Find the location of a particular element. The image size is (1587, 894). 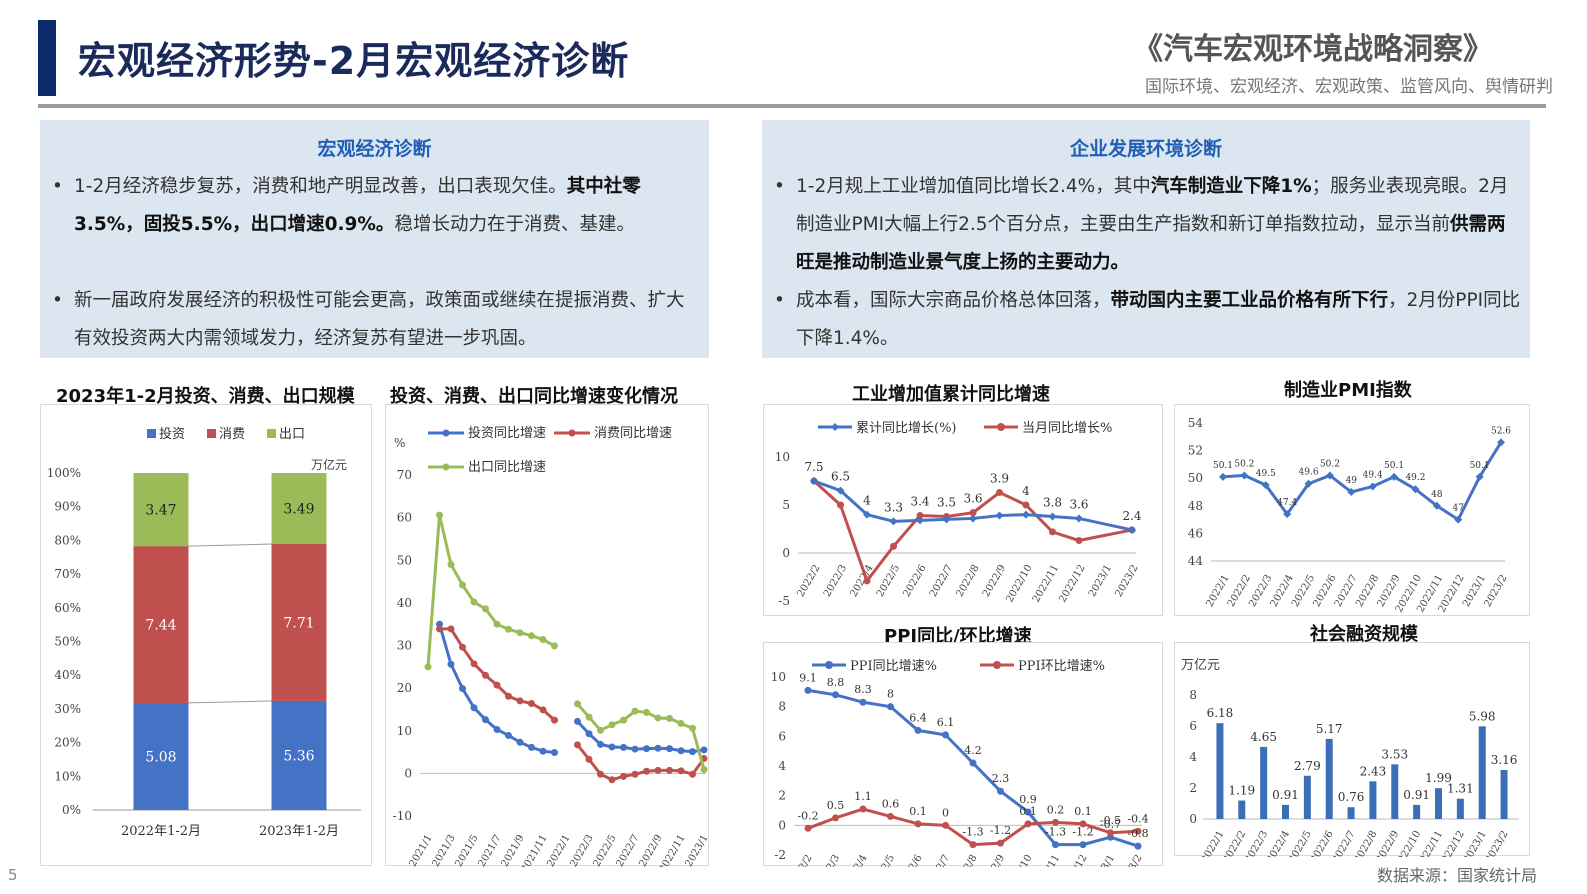

data-label: 3.4 is located at coordinates (919, 502).